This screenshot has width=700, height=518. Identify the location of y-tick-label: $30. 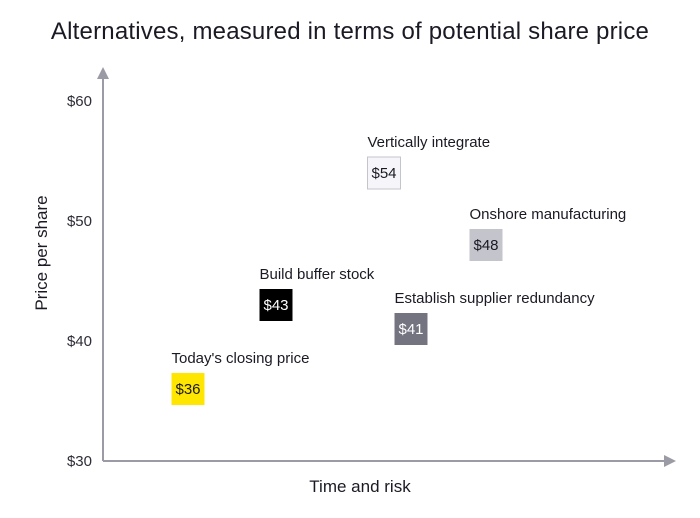
(79, 461).